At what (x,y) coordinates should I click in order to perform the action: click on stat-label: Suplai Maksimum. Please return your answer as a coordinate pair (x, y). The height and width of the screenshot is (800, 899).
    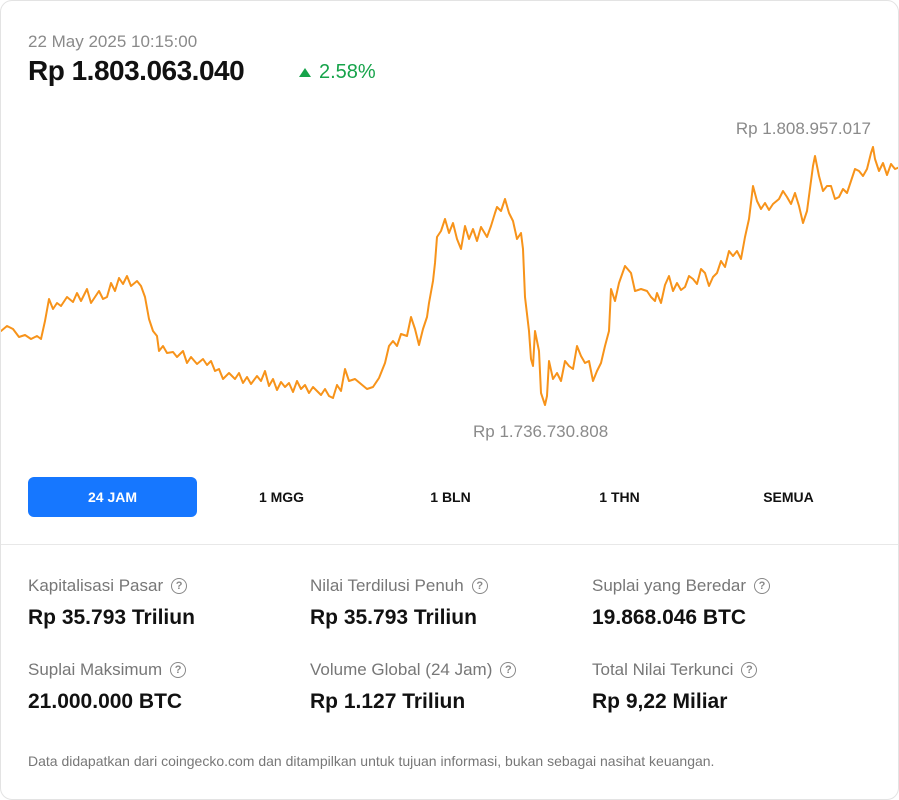
    Looking at the image, I should click on (95, 669).